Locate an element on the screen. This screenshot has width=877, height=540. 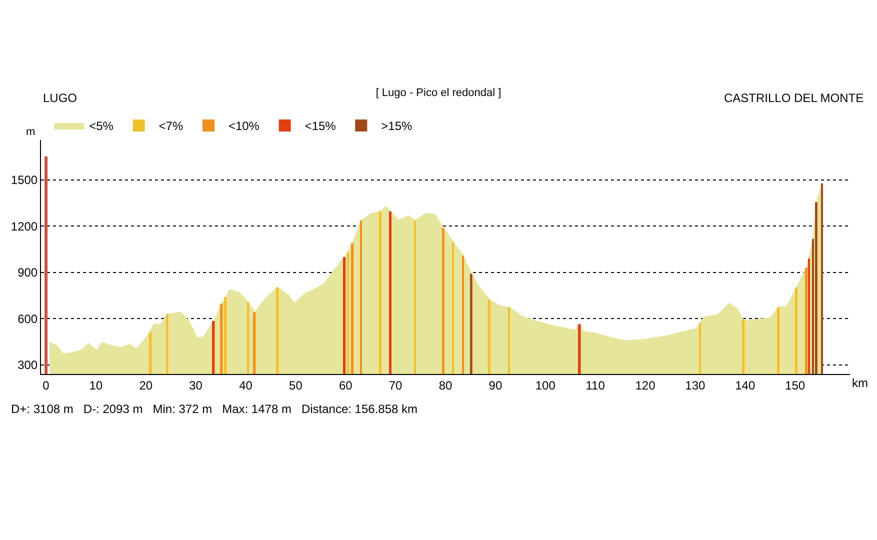
y-tick-label: 300 is located at coordinates (28, 365).